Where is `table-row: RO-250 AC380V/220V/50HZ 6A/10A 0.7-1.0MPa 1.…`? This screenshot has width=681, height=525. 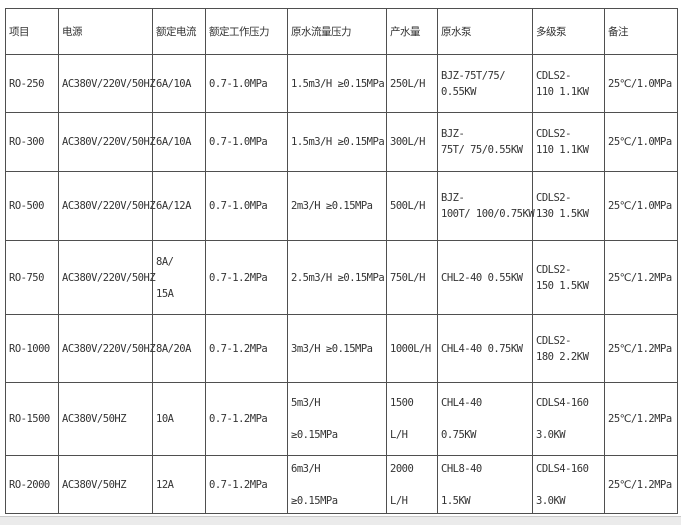
table-row: RO-250 AC380V/220V/50HZ 6A/10A 0.7-1.0MPa 1.… is located at coordinates (341, 83).